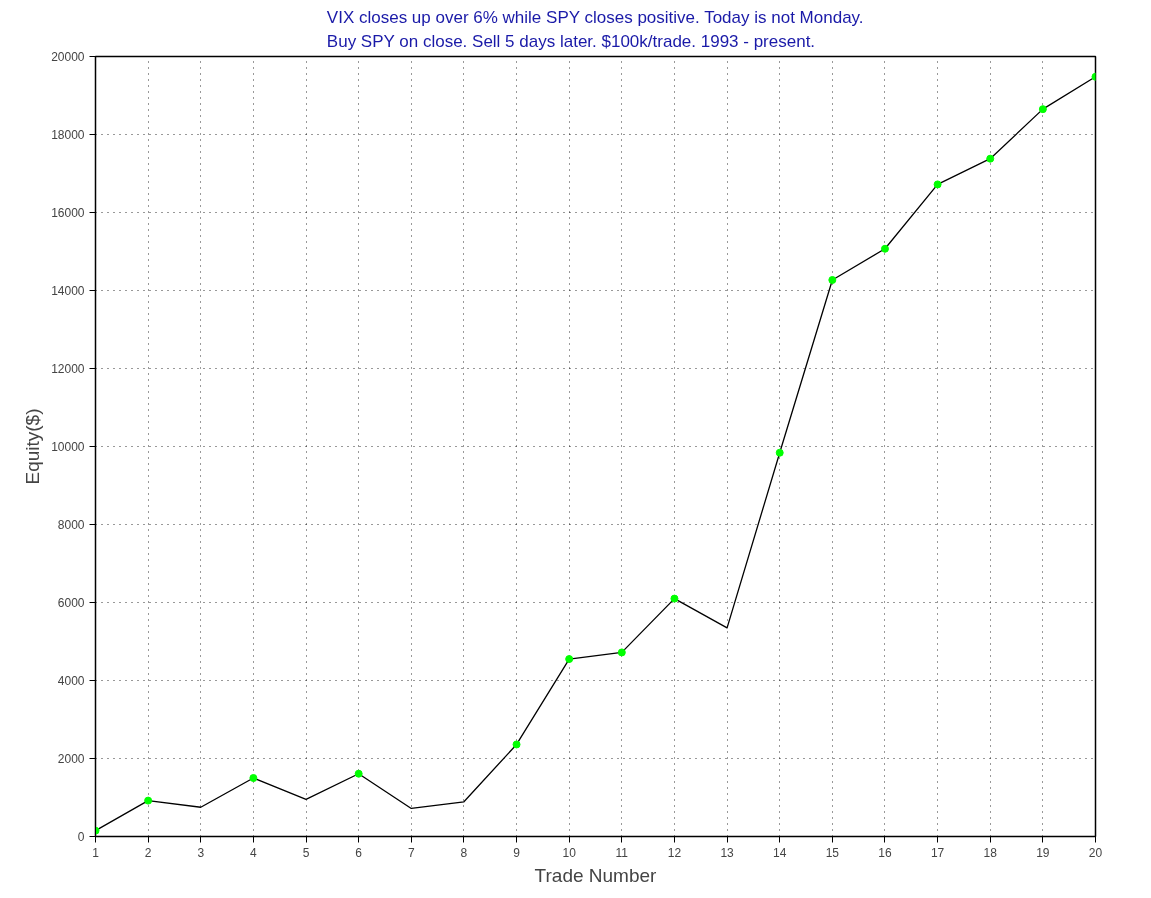 This screenshot has height=898, width=1151. I want to click on x-tick-label: 10, so click(569, 852).